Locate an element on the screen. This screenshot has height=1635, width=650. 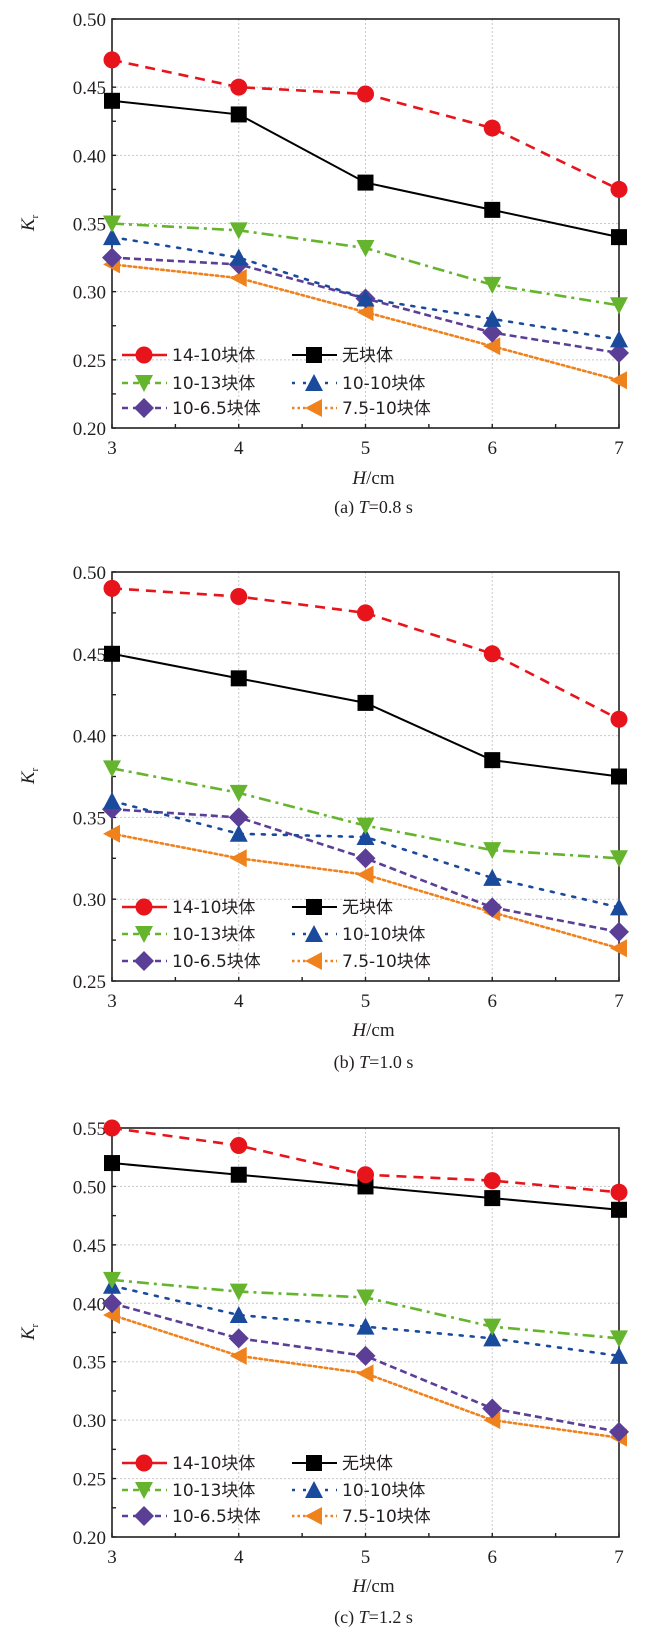
chart-caption: (b) T=1.0 s is located at coordinates (374, 1062).